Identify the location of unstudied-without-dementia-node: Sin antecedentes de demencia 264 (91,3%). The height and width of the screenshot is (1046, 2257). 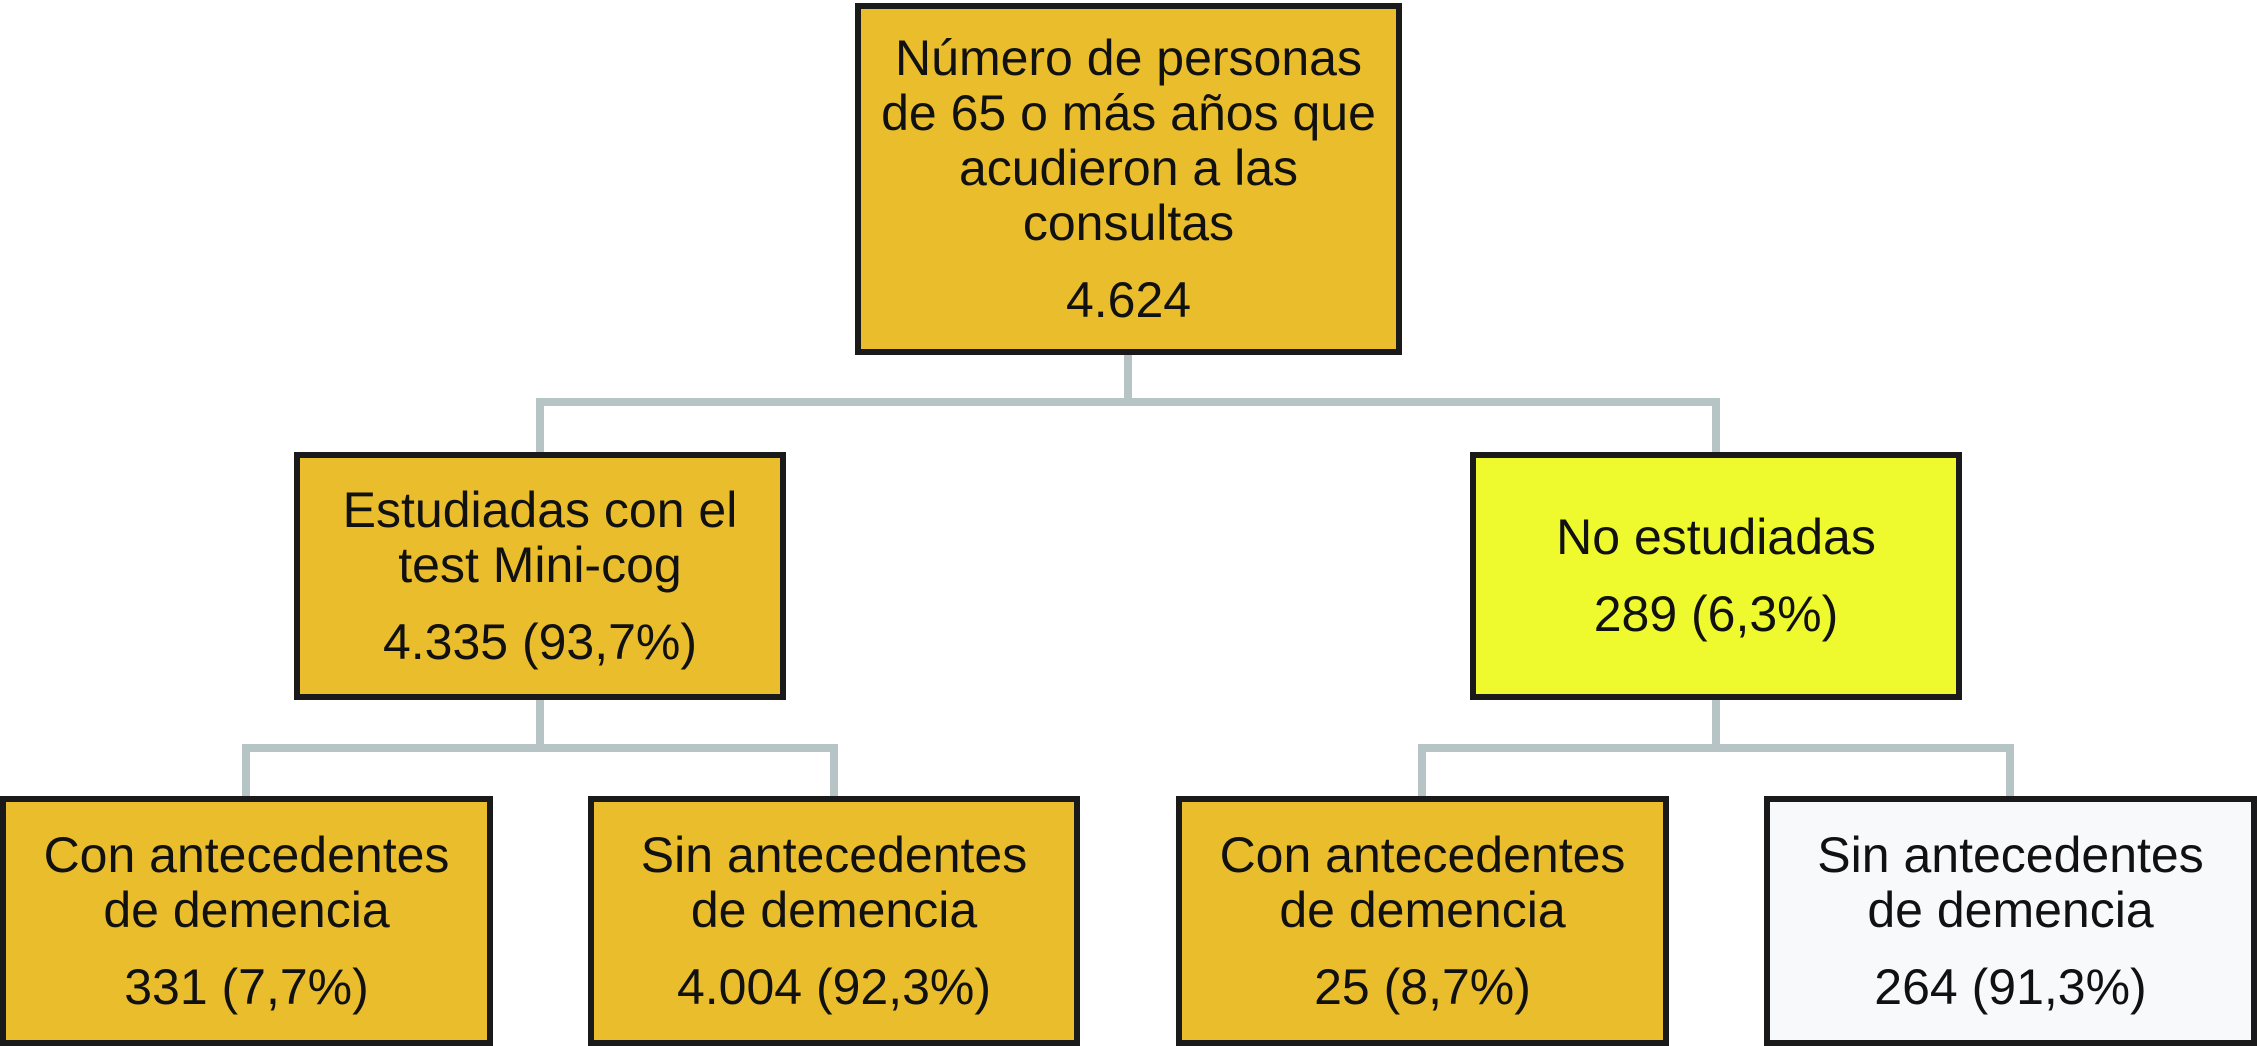
(2010, 921).